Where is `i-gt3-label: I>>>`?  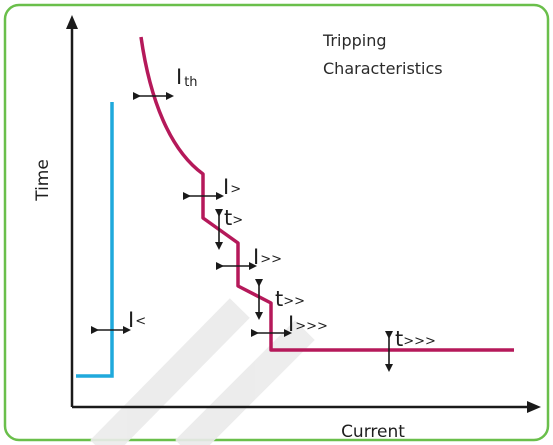
i-gt3-label: I>>> is located at coordinates (308, 324).